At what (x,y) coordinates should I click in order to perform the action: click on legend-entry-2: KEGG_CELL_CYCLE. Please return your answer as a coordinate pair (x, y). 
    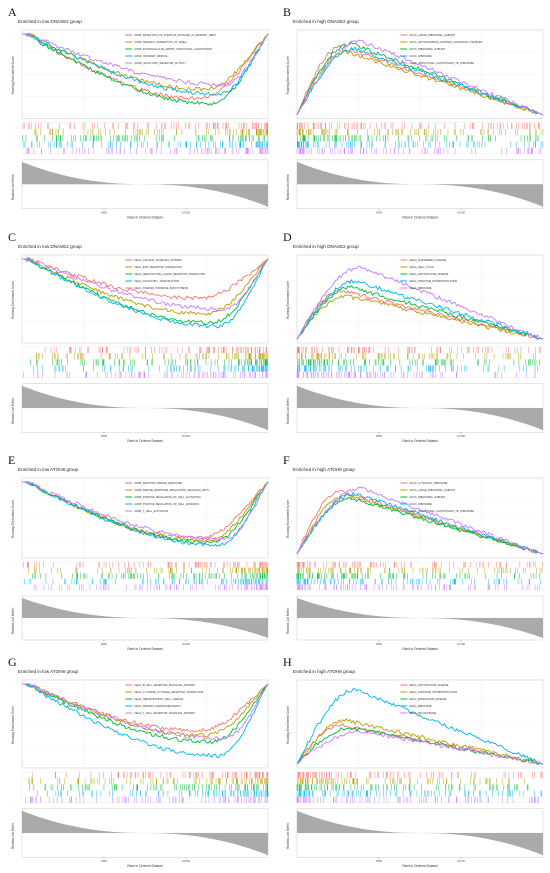
    Looking at the image, I should click on (421, 267).